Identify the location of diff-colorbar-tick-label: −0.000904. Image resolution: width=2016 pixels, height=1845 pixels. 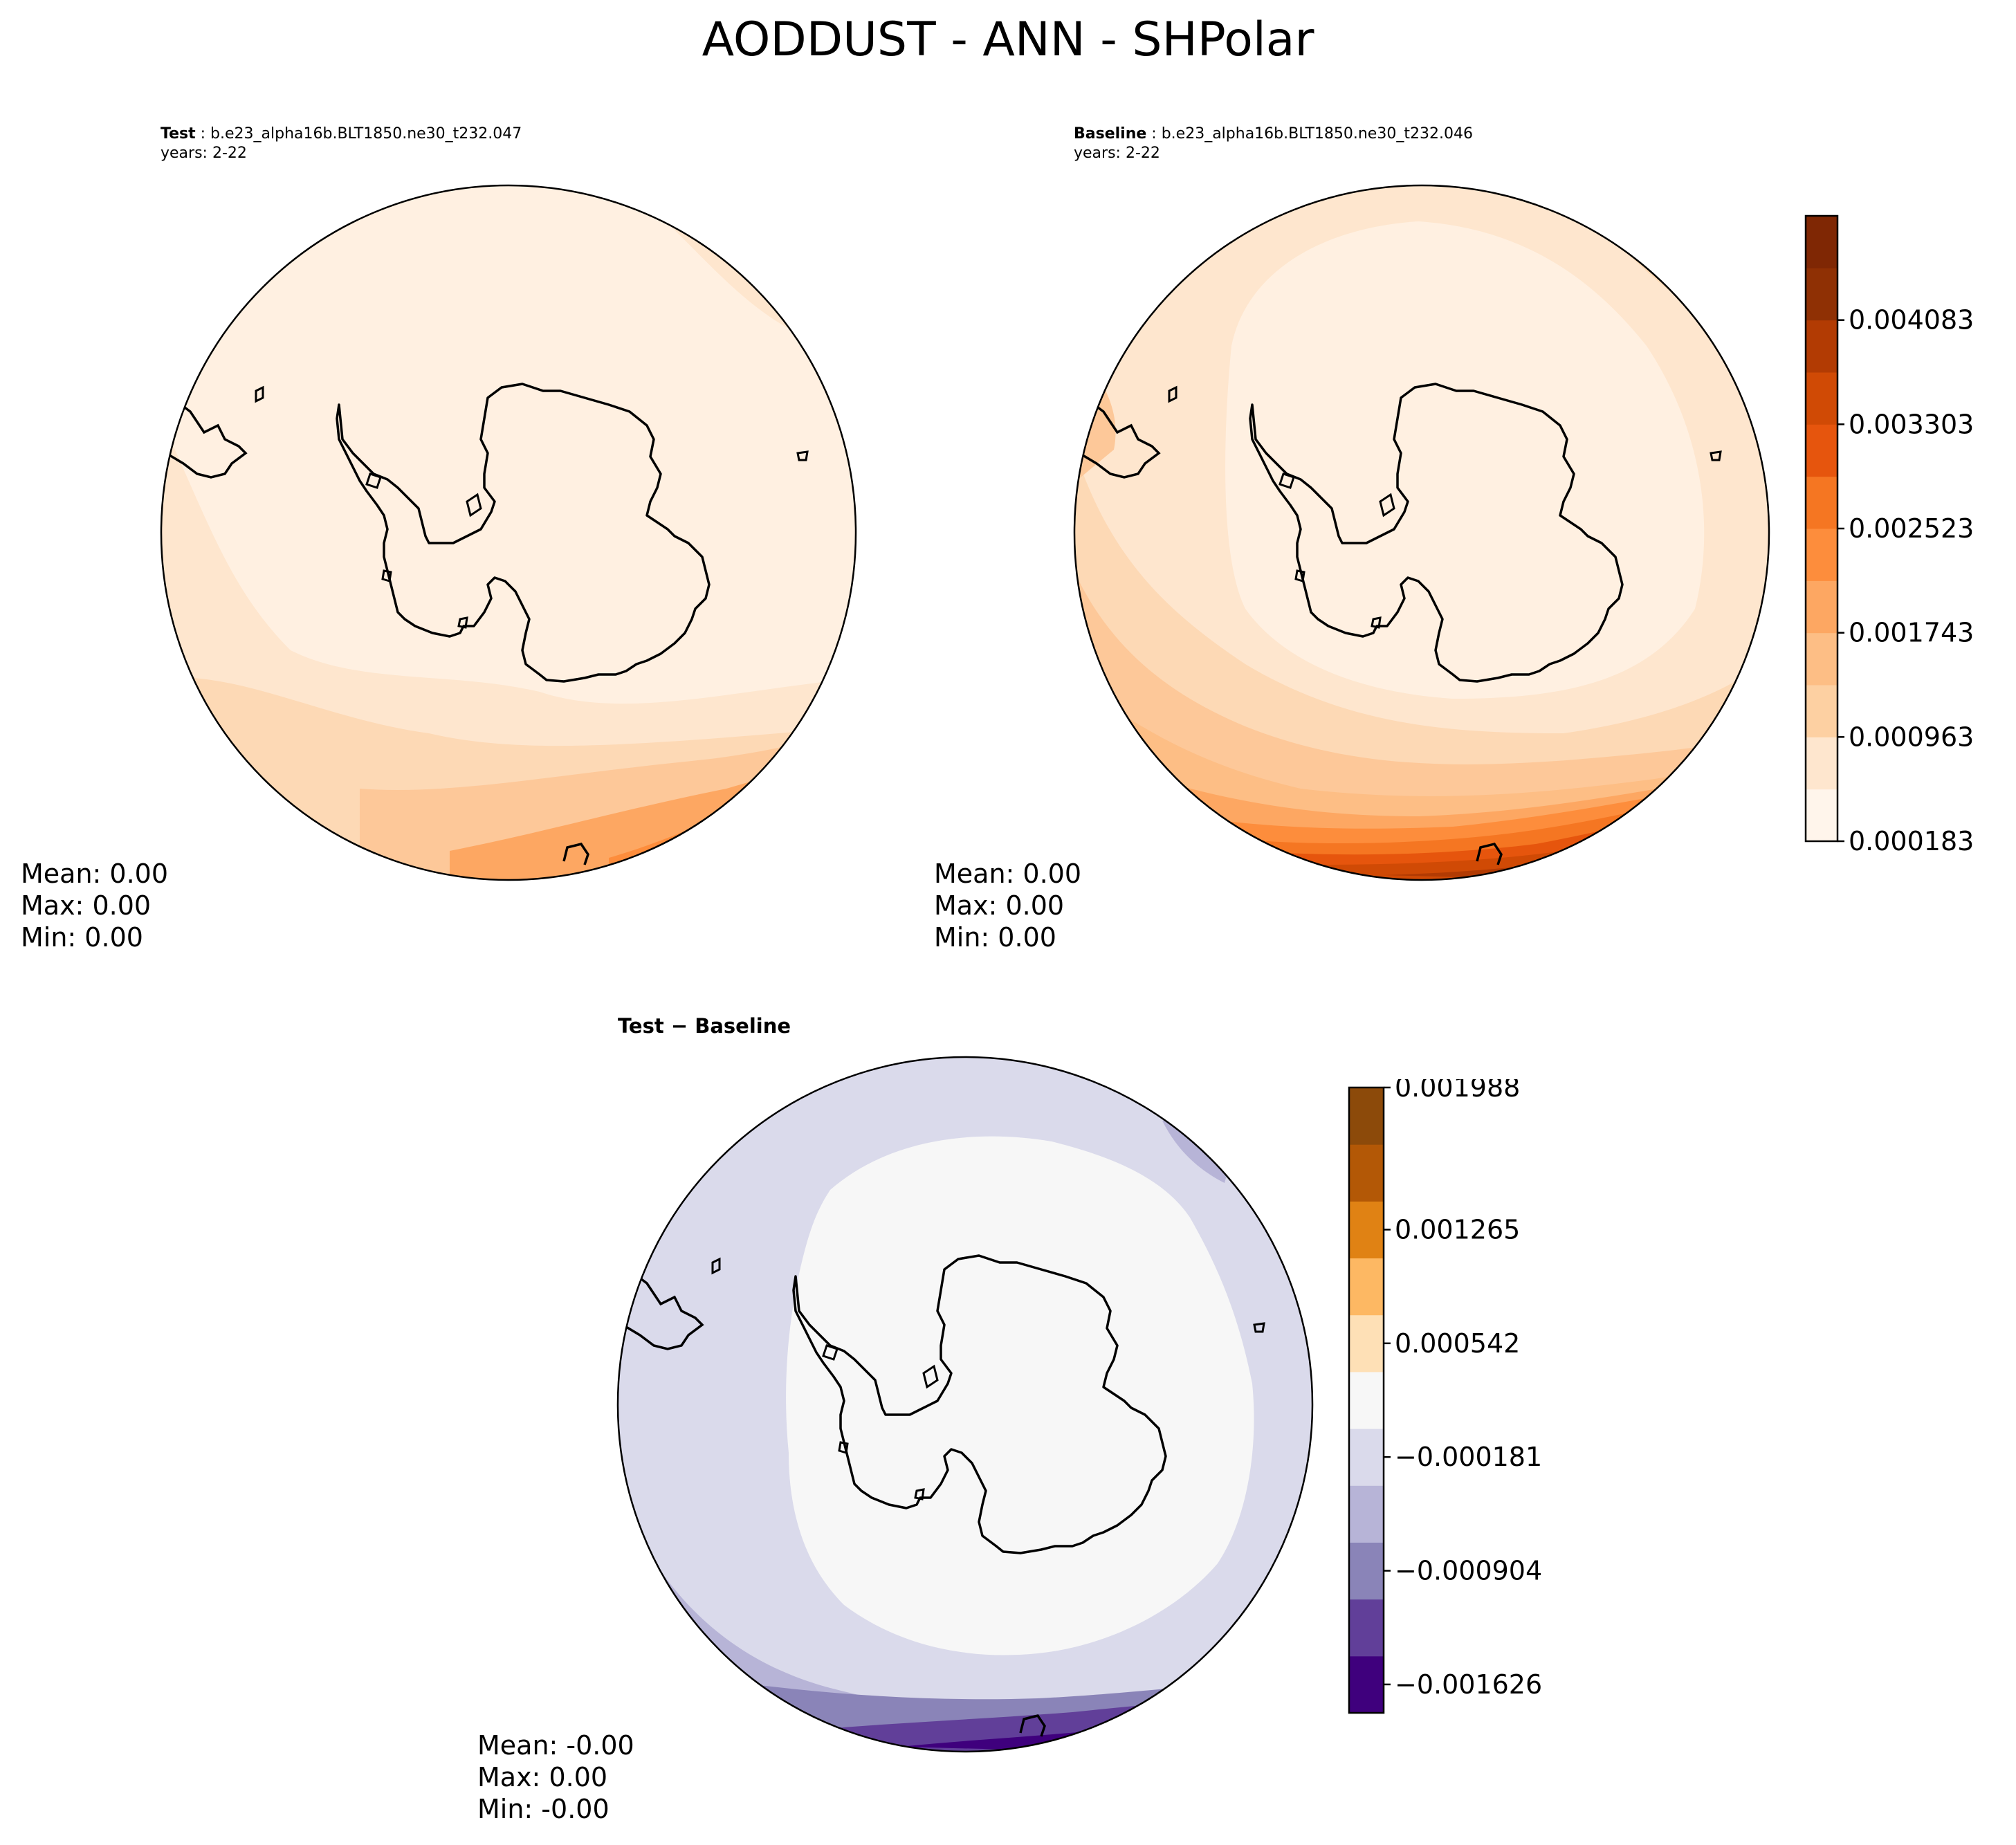
(1468, 1571).